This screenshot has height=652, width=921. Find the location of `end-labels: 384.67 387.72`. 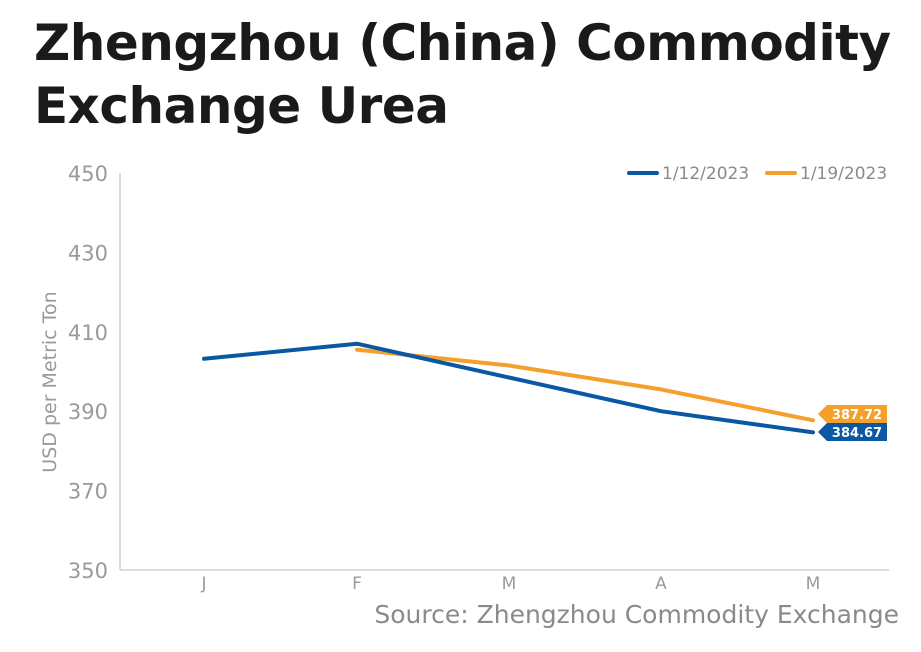

end-labels: 384.67 387.72 is located at coordinates (852, 423).